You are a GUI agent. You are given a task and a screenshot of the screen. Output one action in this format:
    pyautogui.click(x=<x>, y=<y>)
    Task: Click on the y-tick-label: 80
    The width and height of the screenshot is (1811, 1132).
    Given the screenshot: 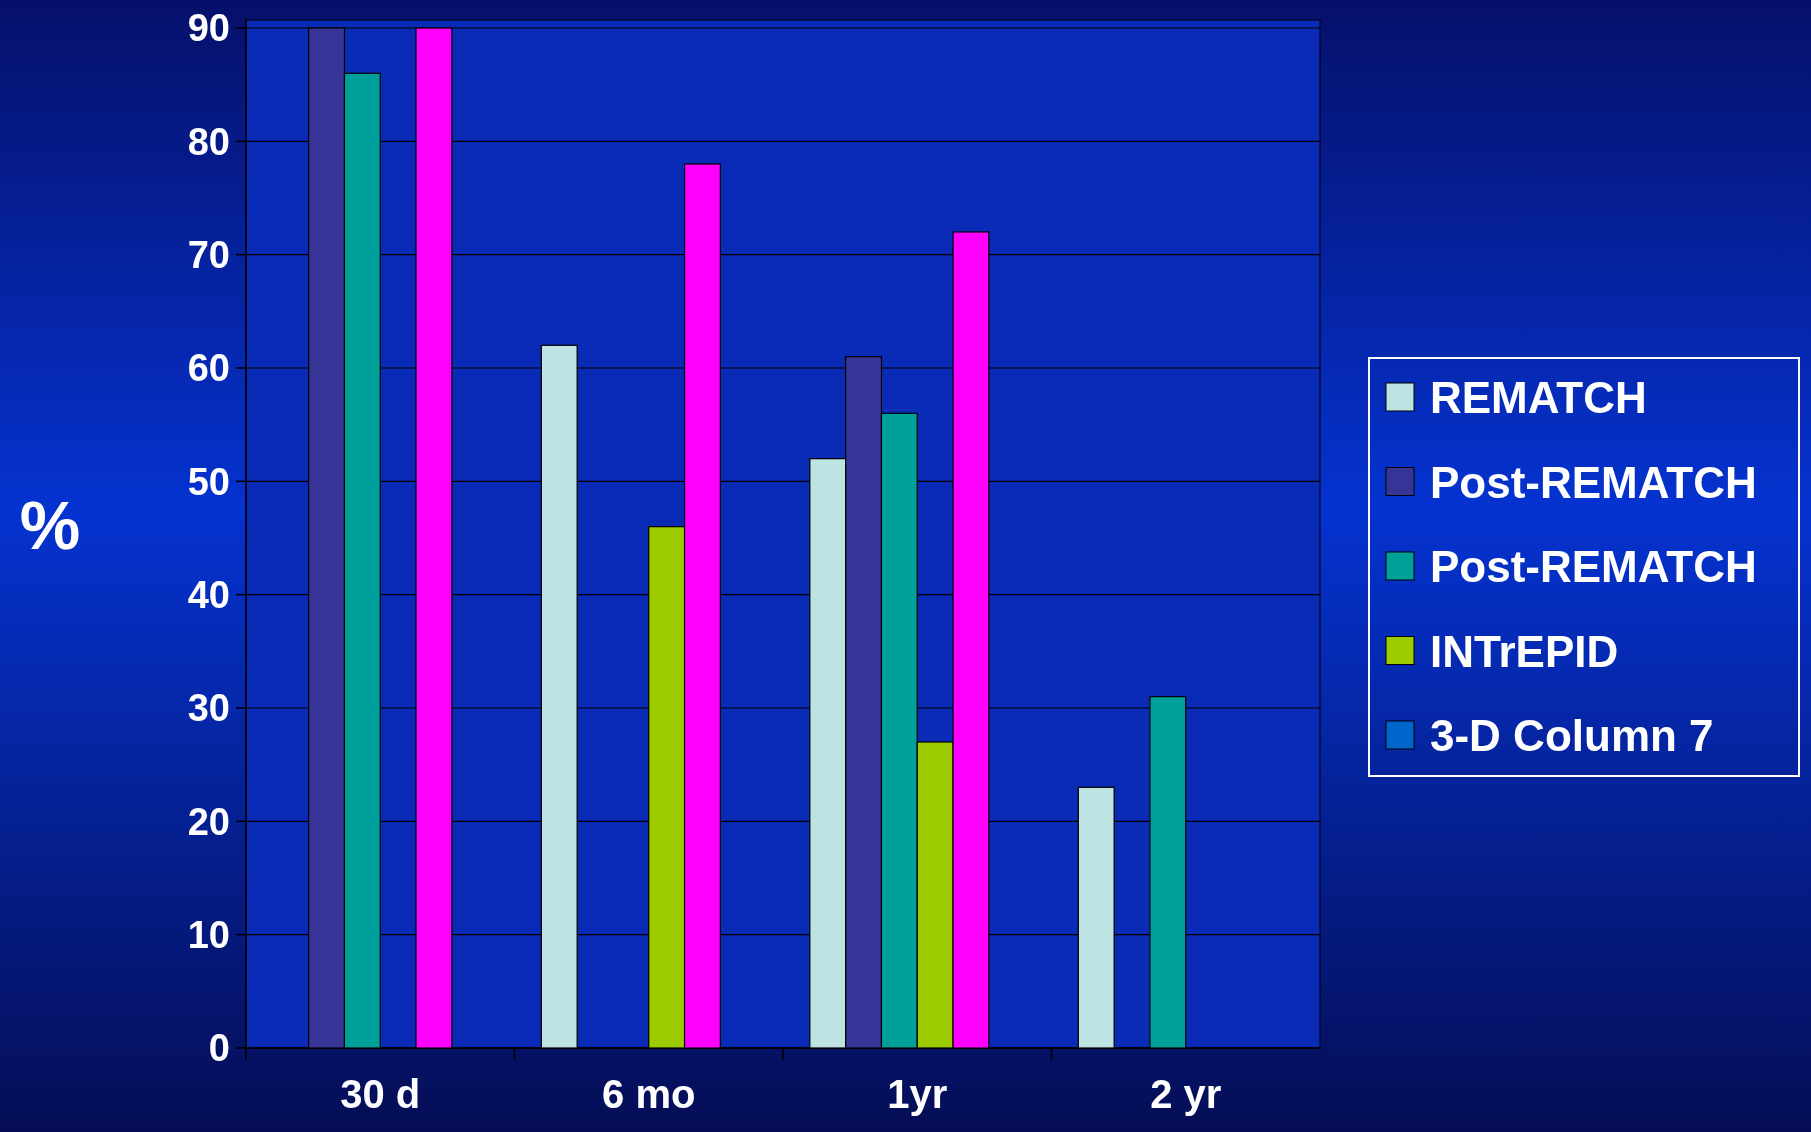 What is the action you would take?
    pyautogui.click(x=208, y=141)
    